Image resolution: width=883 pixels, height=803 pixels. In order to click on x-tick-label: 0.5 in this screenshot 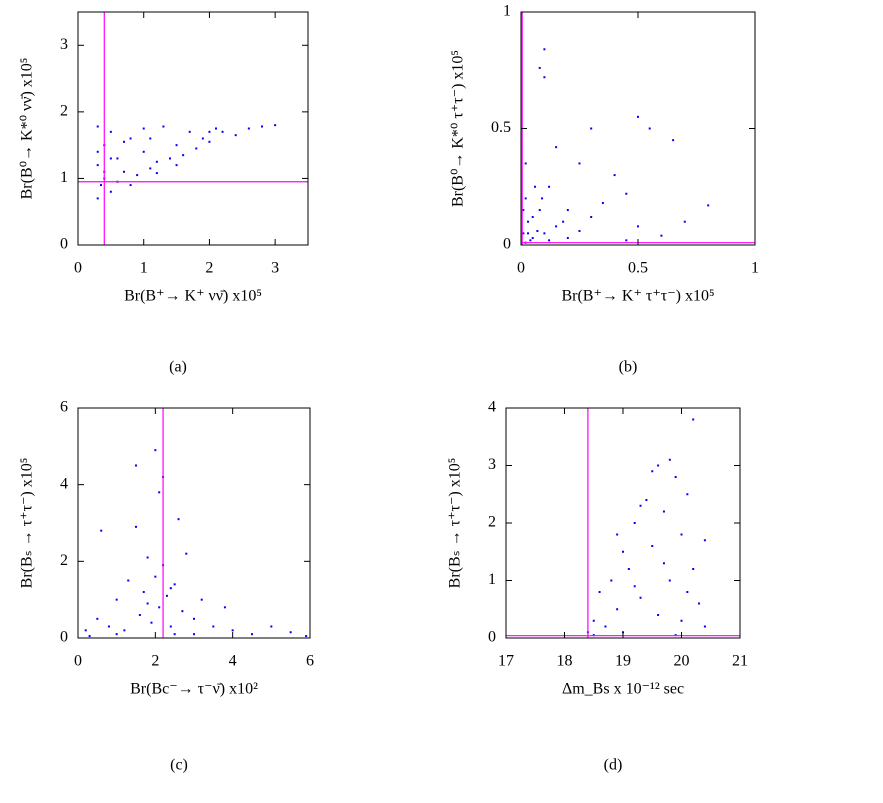, I will do `click(638, 268)`.